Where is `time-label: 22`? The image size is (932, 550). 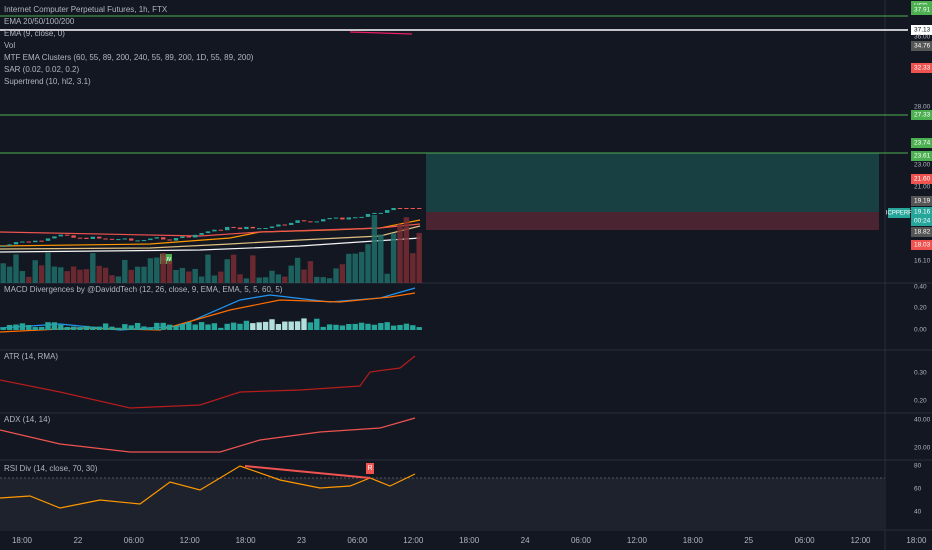 time-label: 22 is located at coordinates (77, 540).